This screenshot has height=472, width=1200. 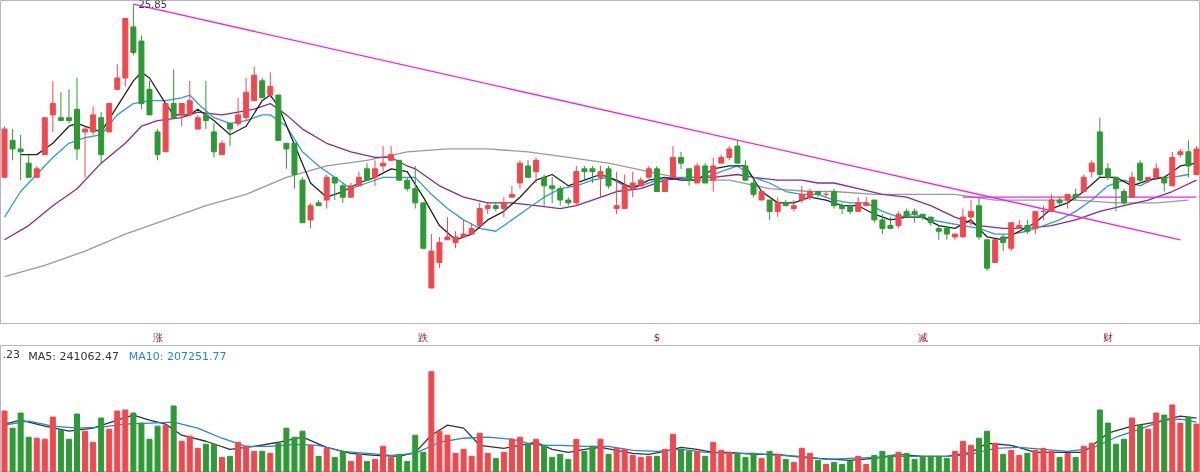 What do you see at coordinates (423, 337) in the screenshot?
I see `x-tick-label: 跌` at bounding box center [423, 337].